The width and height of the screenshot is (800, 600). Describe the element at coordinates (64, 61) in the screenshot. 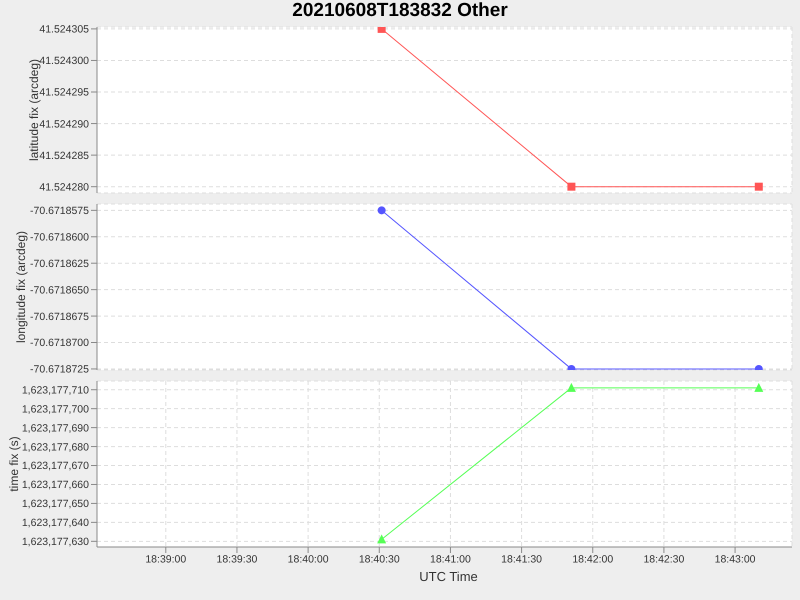

I see `y-tick-label: 41.524300` at that location.